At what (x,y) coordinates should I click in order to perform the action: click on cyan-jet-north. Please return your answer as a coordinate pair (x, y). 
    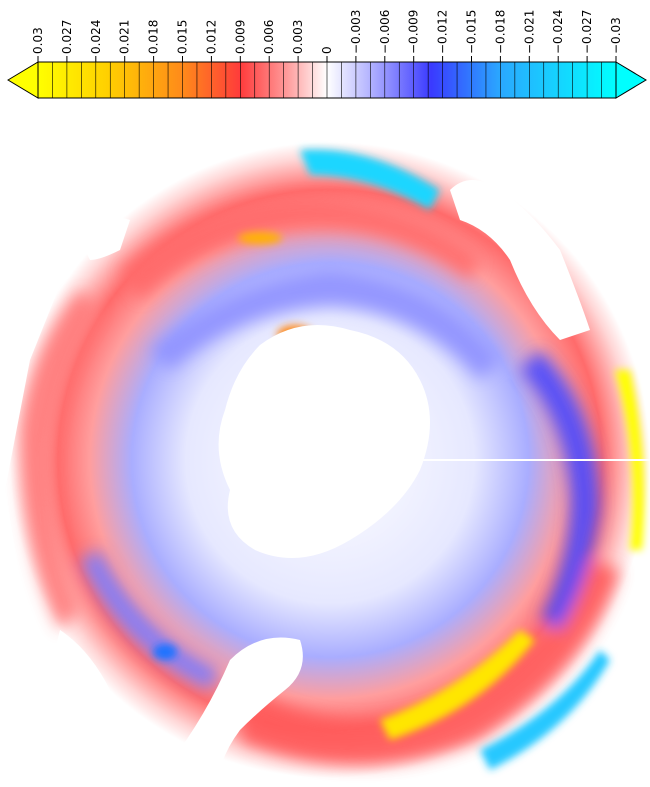
    Looking at the image, I should click on (370, 179).